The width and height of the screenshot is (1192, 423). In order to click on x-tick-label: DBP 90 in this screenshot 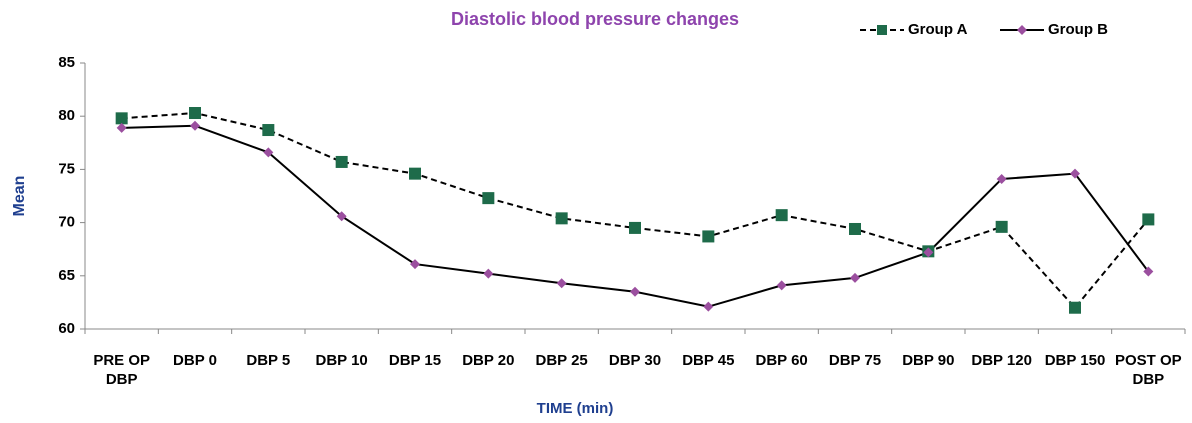, I will do `click(928, 360)`.